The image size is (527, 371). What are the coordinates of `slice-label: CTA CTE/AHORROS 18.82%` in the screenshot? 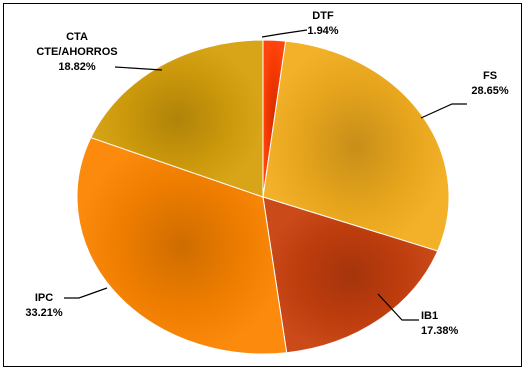 It's located at (76, 52).